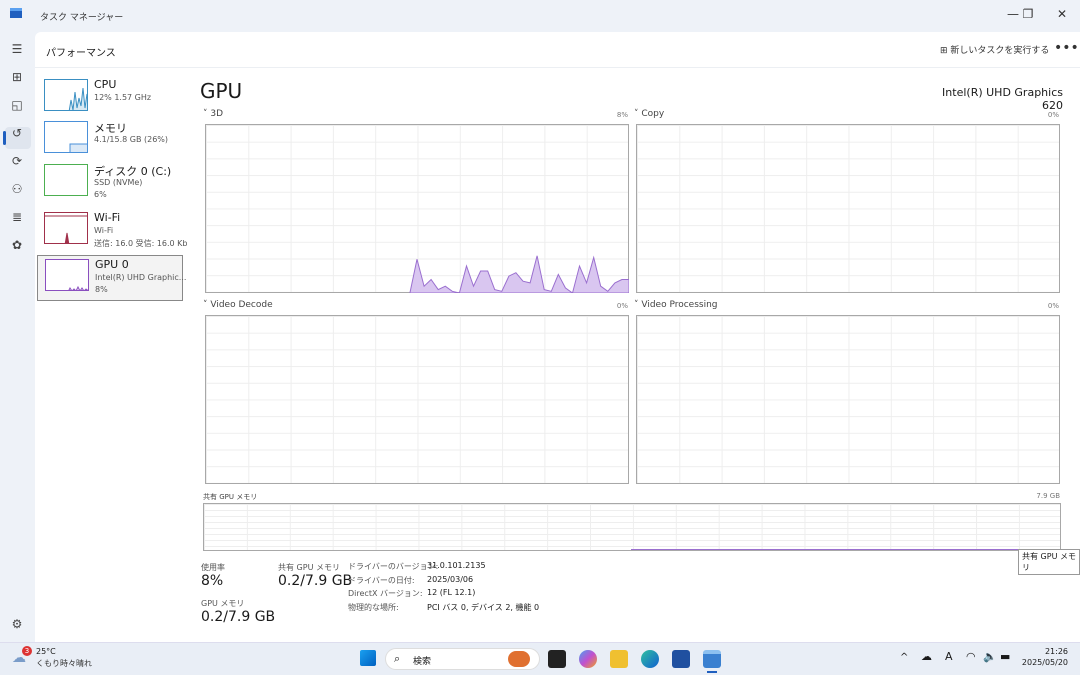  What do you see at coordinates (101, 289) in the screenshot?
I see `device-line2: 8%` at bounding box center [101, 289].